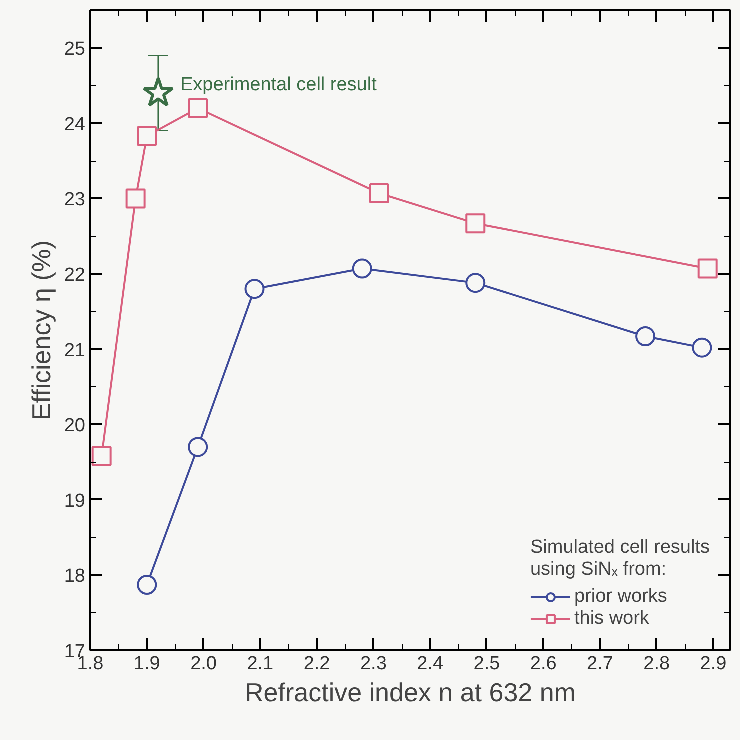 The height and width of the screenshot is (743, 743). Describe the element at coordinates (487, 664) in the screenshot. I see `x-tick-label: 2.5` at that location.